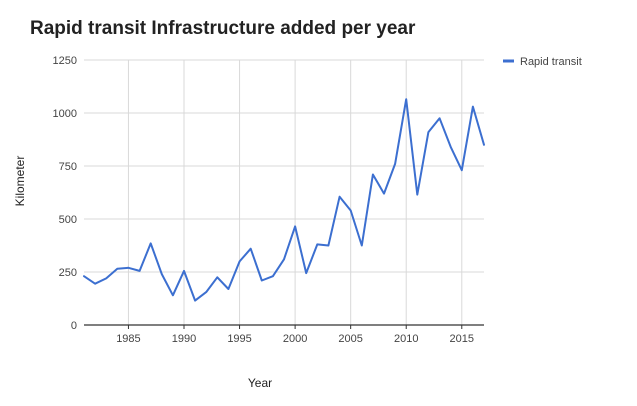 The width and height of the screenshot is (637, 406). I want to click on legend: Rapid transit, so click(542, 62).